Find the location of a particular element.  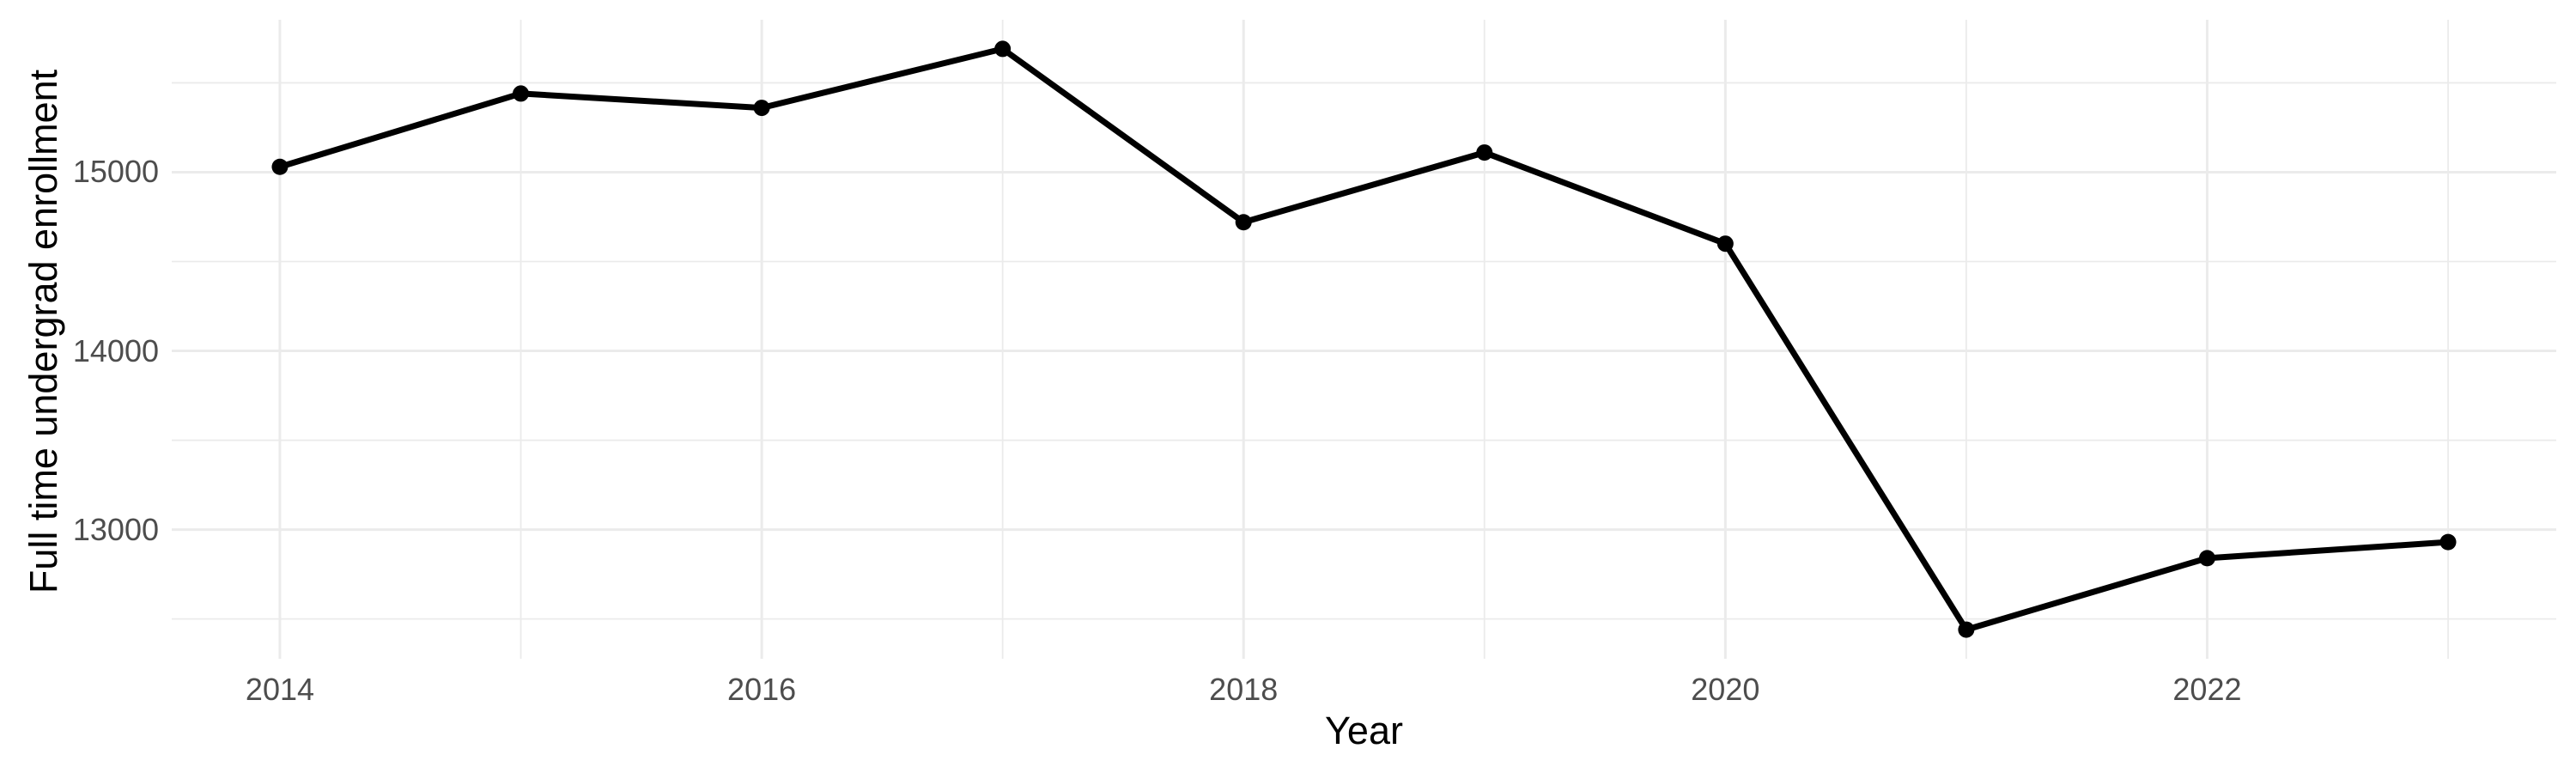

x-tick-label-2018: 2018 is located at coordinates (1244, 689).